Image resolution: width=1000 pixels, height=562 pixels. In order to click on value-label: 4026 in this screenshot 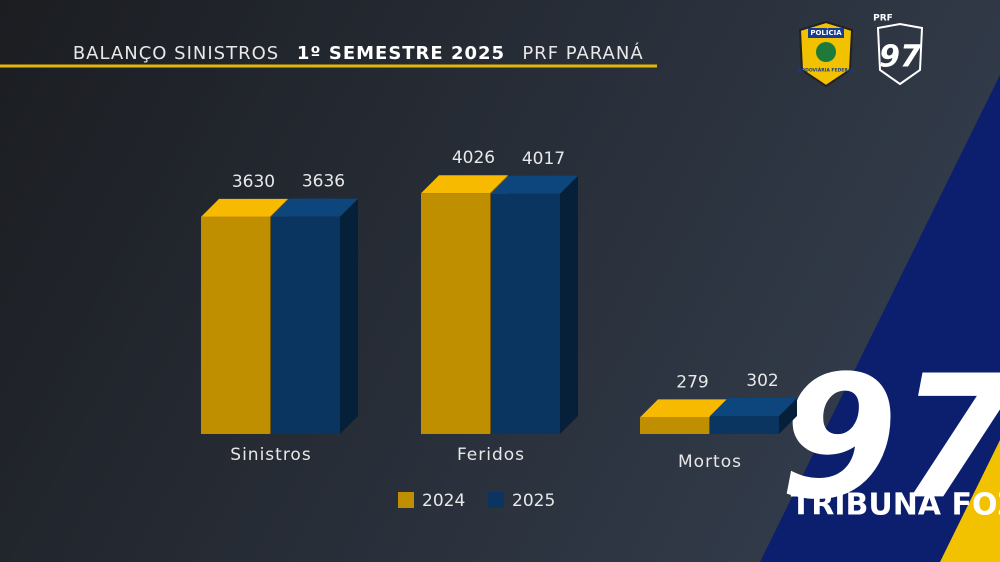, I will do `click(473, 158)`.